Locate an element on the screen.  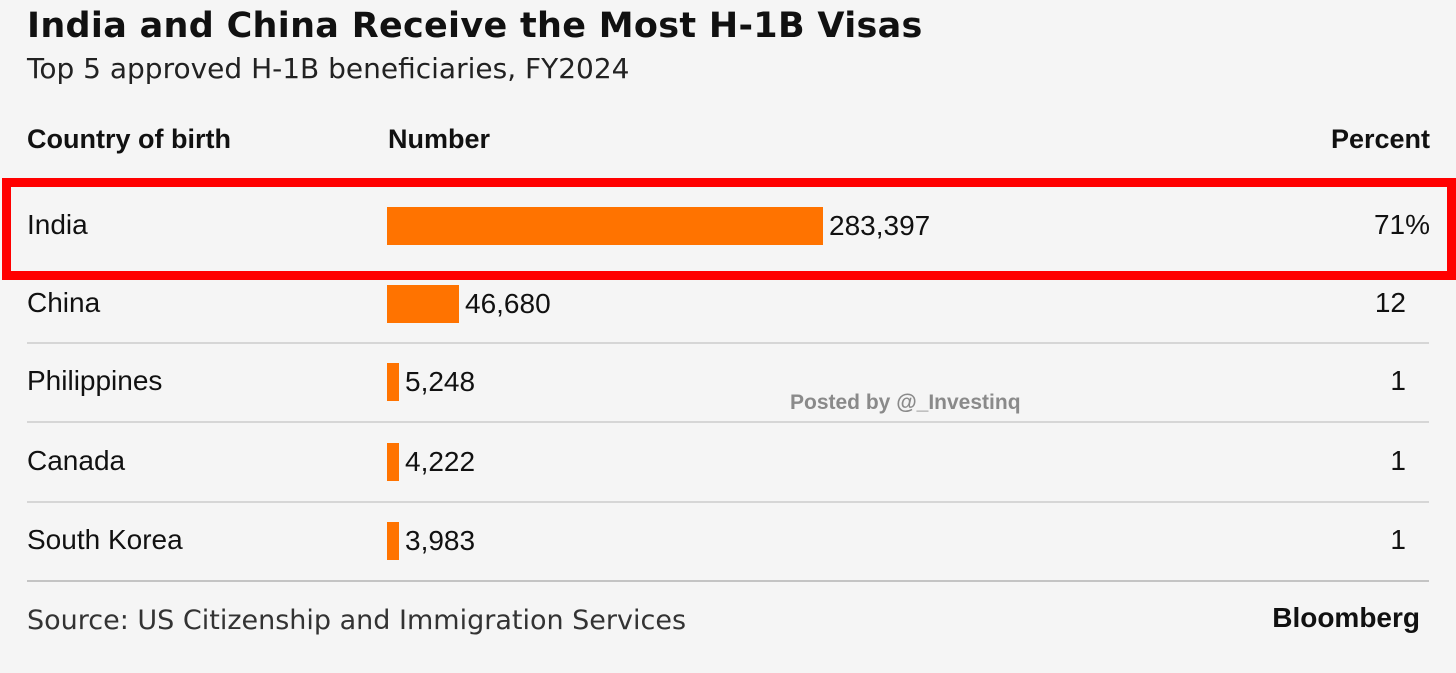
row-percent-label: 71% is located at coordinates (1401, 224).